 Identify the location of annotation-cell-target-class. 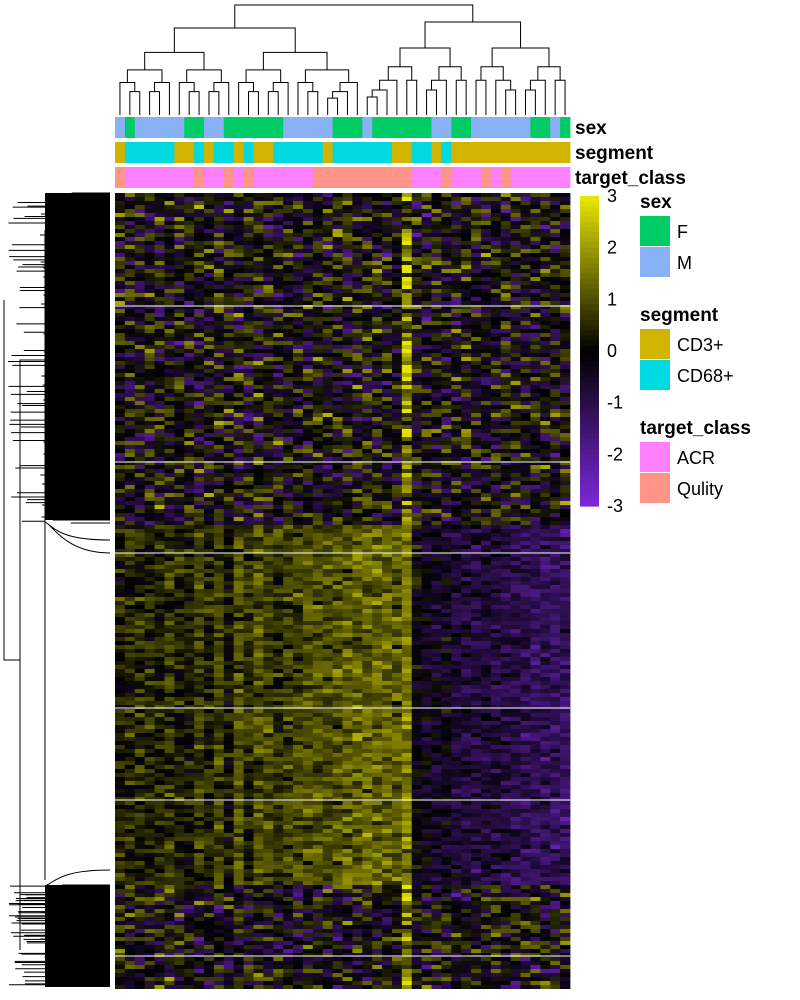
(258, 177).